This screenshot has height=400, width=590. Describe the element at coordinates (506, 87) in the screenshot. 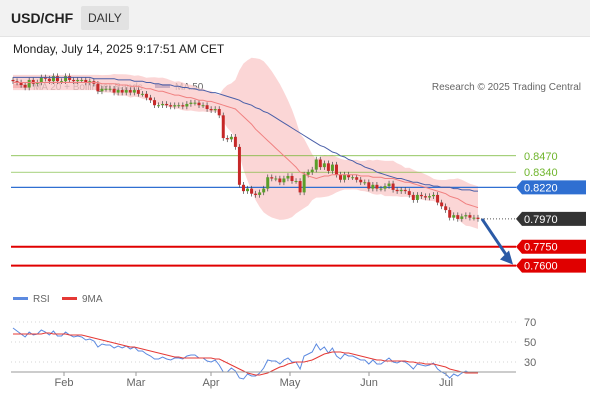

I see `credit-label: Research © 2025 Trading Central` at that location.